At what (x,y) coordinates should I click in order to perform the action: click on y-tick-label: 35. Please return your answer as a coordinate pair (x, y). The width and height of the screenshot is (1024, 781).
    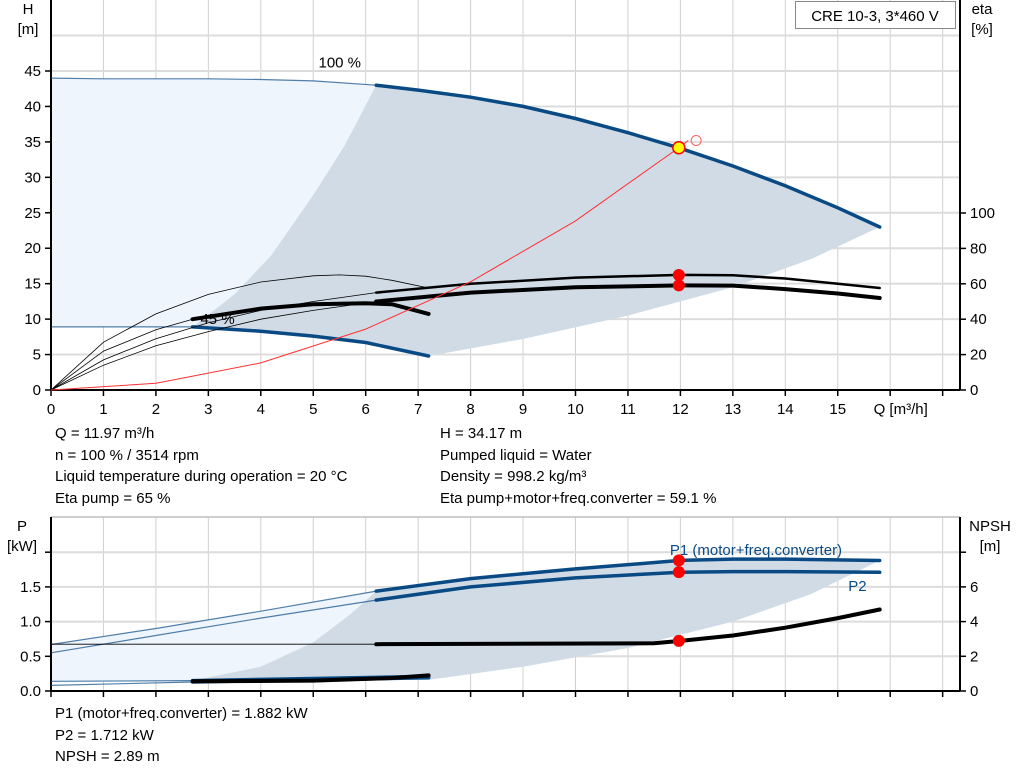
    Looking at the image, I should click on (32, 142).